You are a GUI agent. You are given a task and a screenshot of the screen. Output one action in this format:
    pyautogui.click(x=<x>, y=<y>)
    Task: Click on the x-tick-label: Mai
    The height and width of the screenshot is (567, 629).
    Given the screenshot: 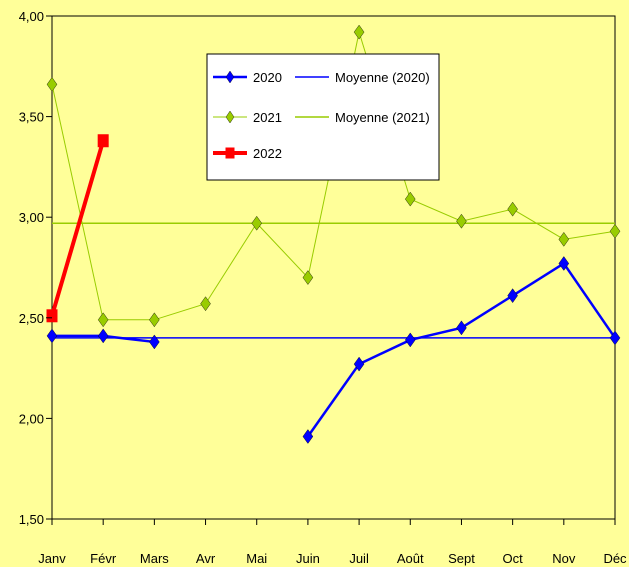 What is the action you would take?
    pyautogui.click(x=256, y=558)
    